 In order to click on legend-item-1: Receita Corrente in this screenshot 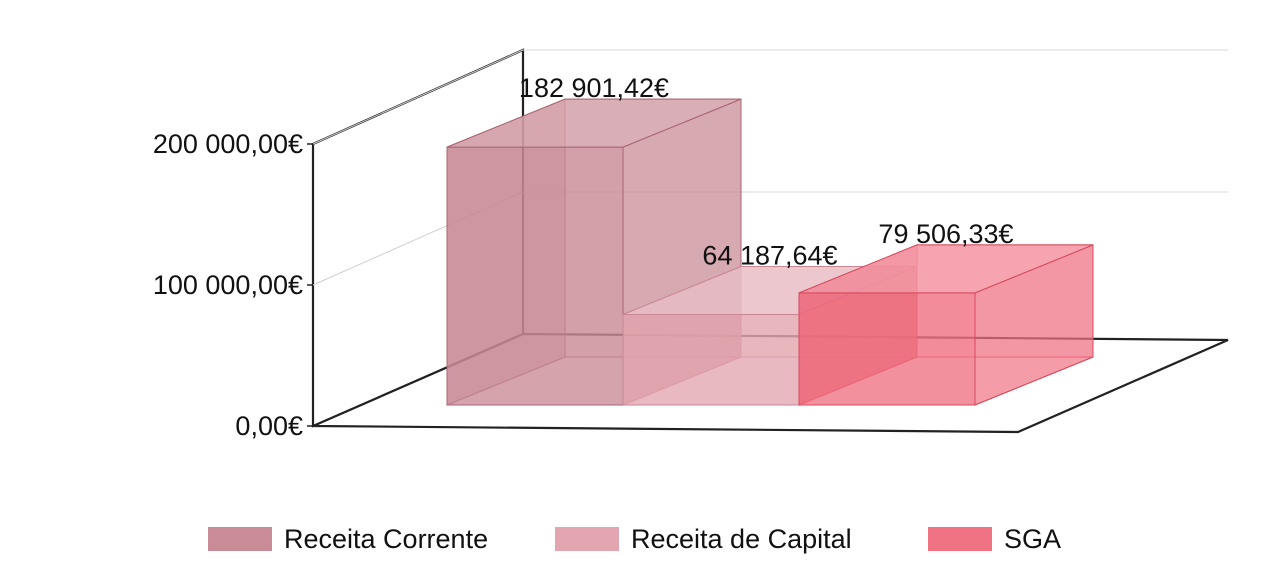, I will do `click(348, 539)`.